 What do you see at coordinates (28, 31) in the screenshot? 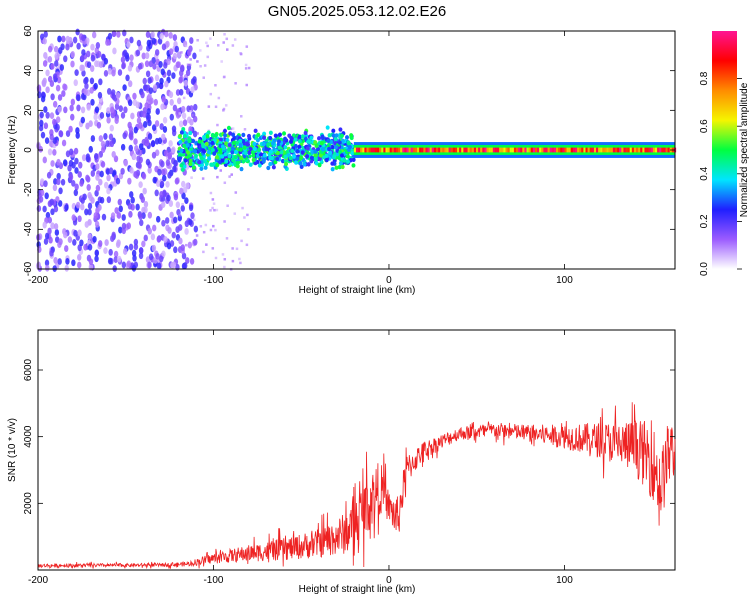
I see `y-tick-label: 60` at bounding box center [28, 31].